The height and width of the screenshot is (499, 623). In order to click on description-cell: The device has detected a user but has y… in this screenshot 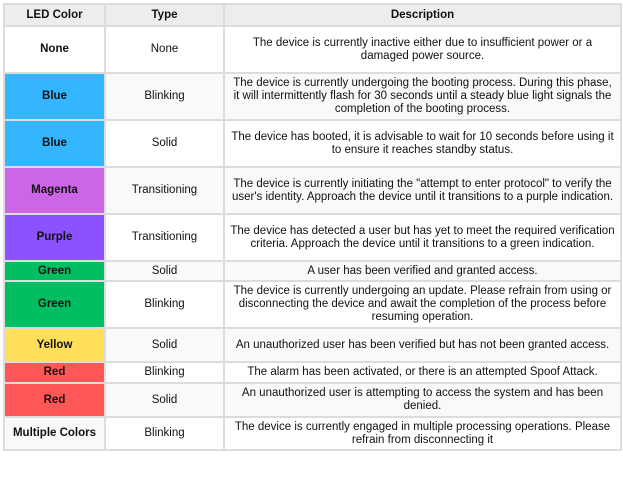, I will do `click(422, 237)`.